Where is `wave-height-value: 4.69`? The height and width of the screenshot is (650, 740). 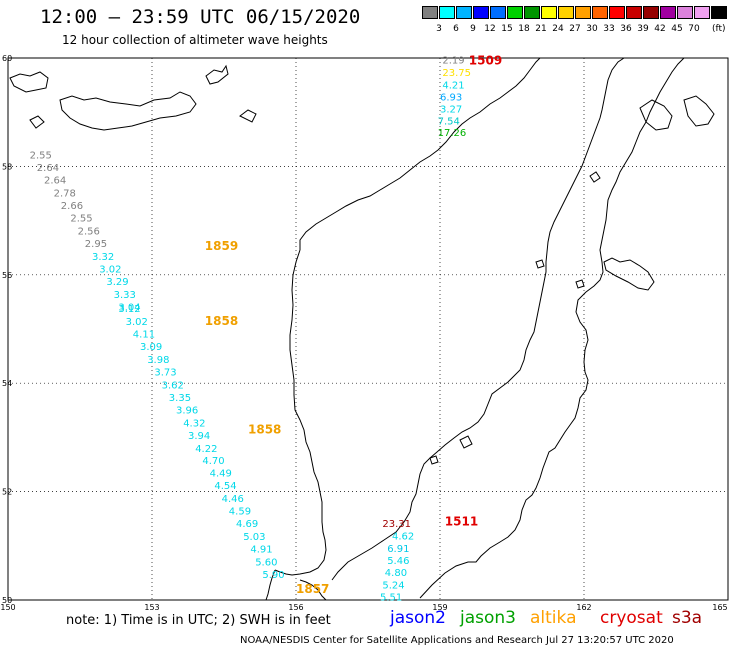
wave-height-value: 4.69 is located at coordinates (247, 524).